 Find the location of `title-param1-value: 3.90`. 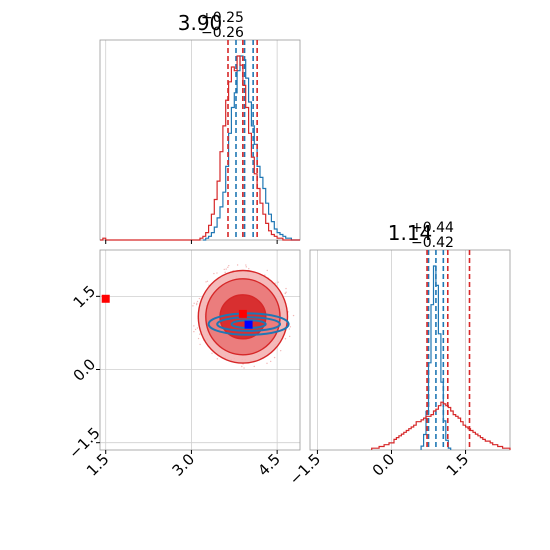

title-param1-value: 3.90 is located at coordinates (200, 23).